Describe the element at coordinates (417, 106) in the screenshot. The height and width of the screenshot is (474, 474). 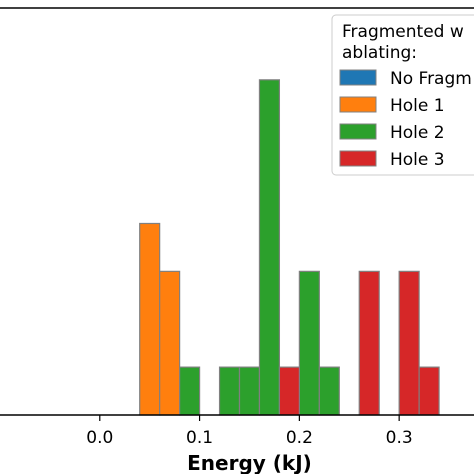
I see `legend-label: Hole 1` at that location.